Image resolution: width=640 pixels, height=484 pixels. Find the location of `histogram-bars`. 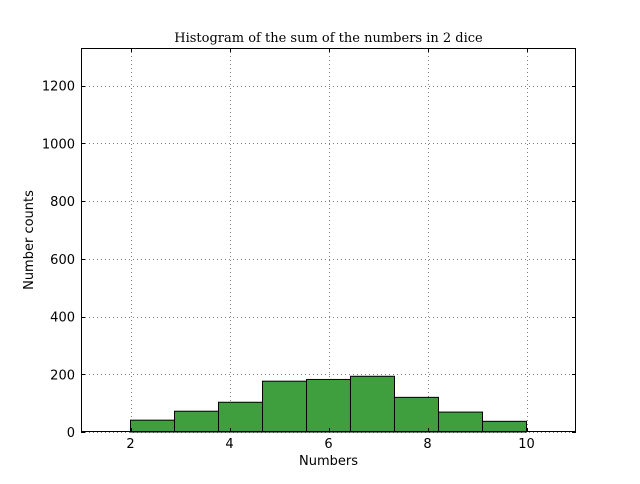

histogram-bars is located at coordinates (329, 404).